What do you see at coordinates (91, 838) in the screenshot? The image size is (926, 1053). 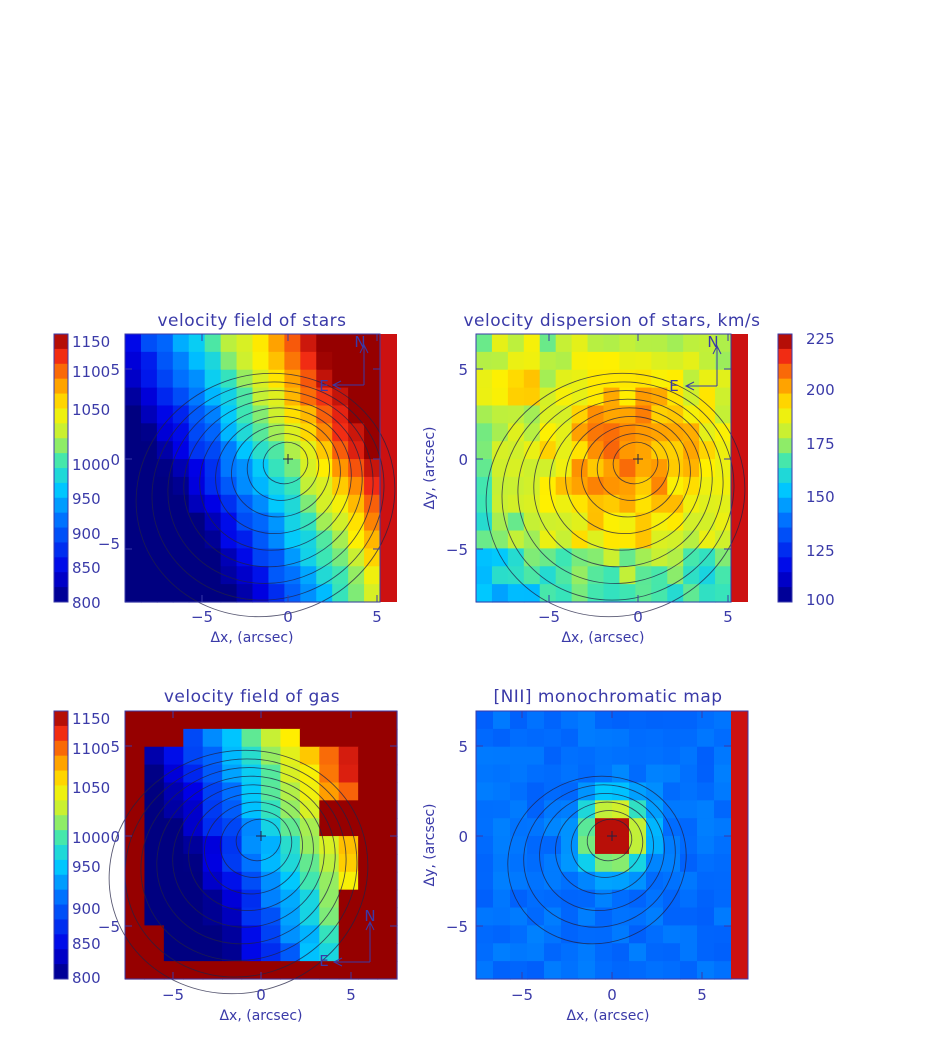 I see `colorbar-tick: 1000` at bounding box center [91, 838].